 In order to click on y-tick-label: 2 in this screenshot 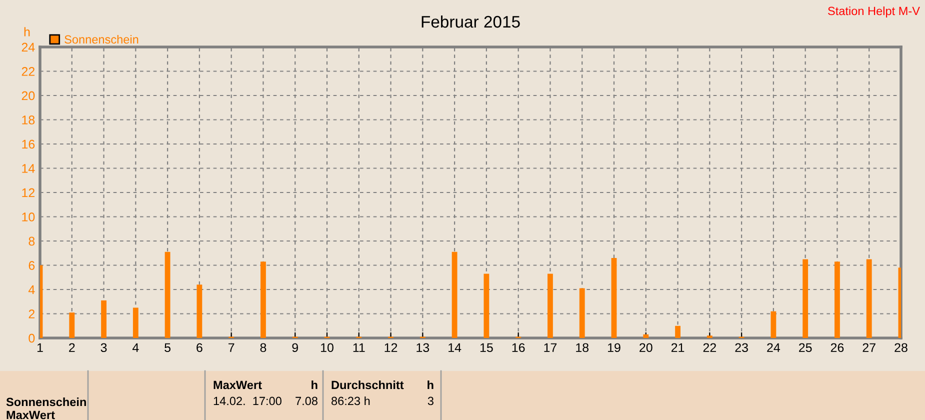, I will do `click(31, 314)`.